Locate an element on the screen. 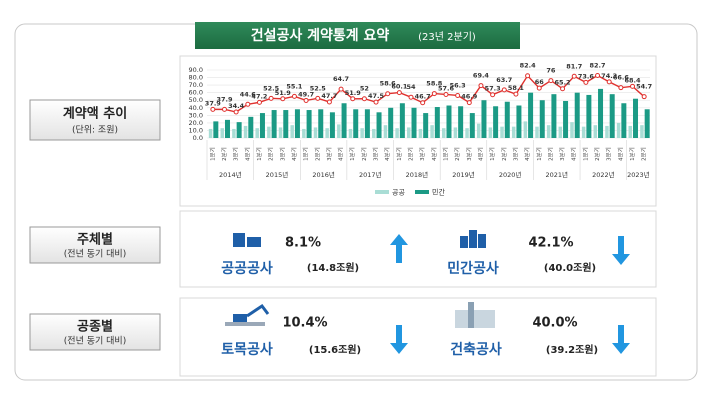 The width and height of the screenshot is (713, 408). item-amount: (15.6조원) is located at coordinates (335, 349).